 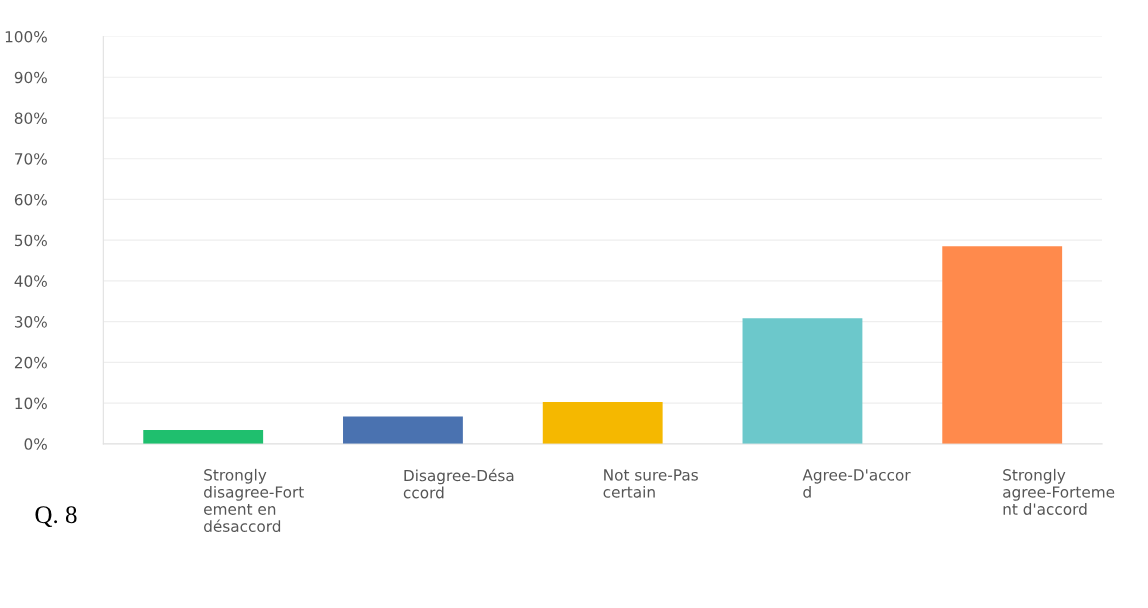 What do you see at coordinates (30, 281) in the screenshot?
I see `y-tick-label: 40%` at bounding box center [30, 281].